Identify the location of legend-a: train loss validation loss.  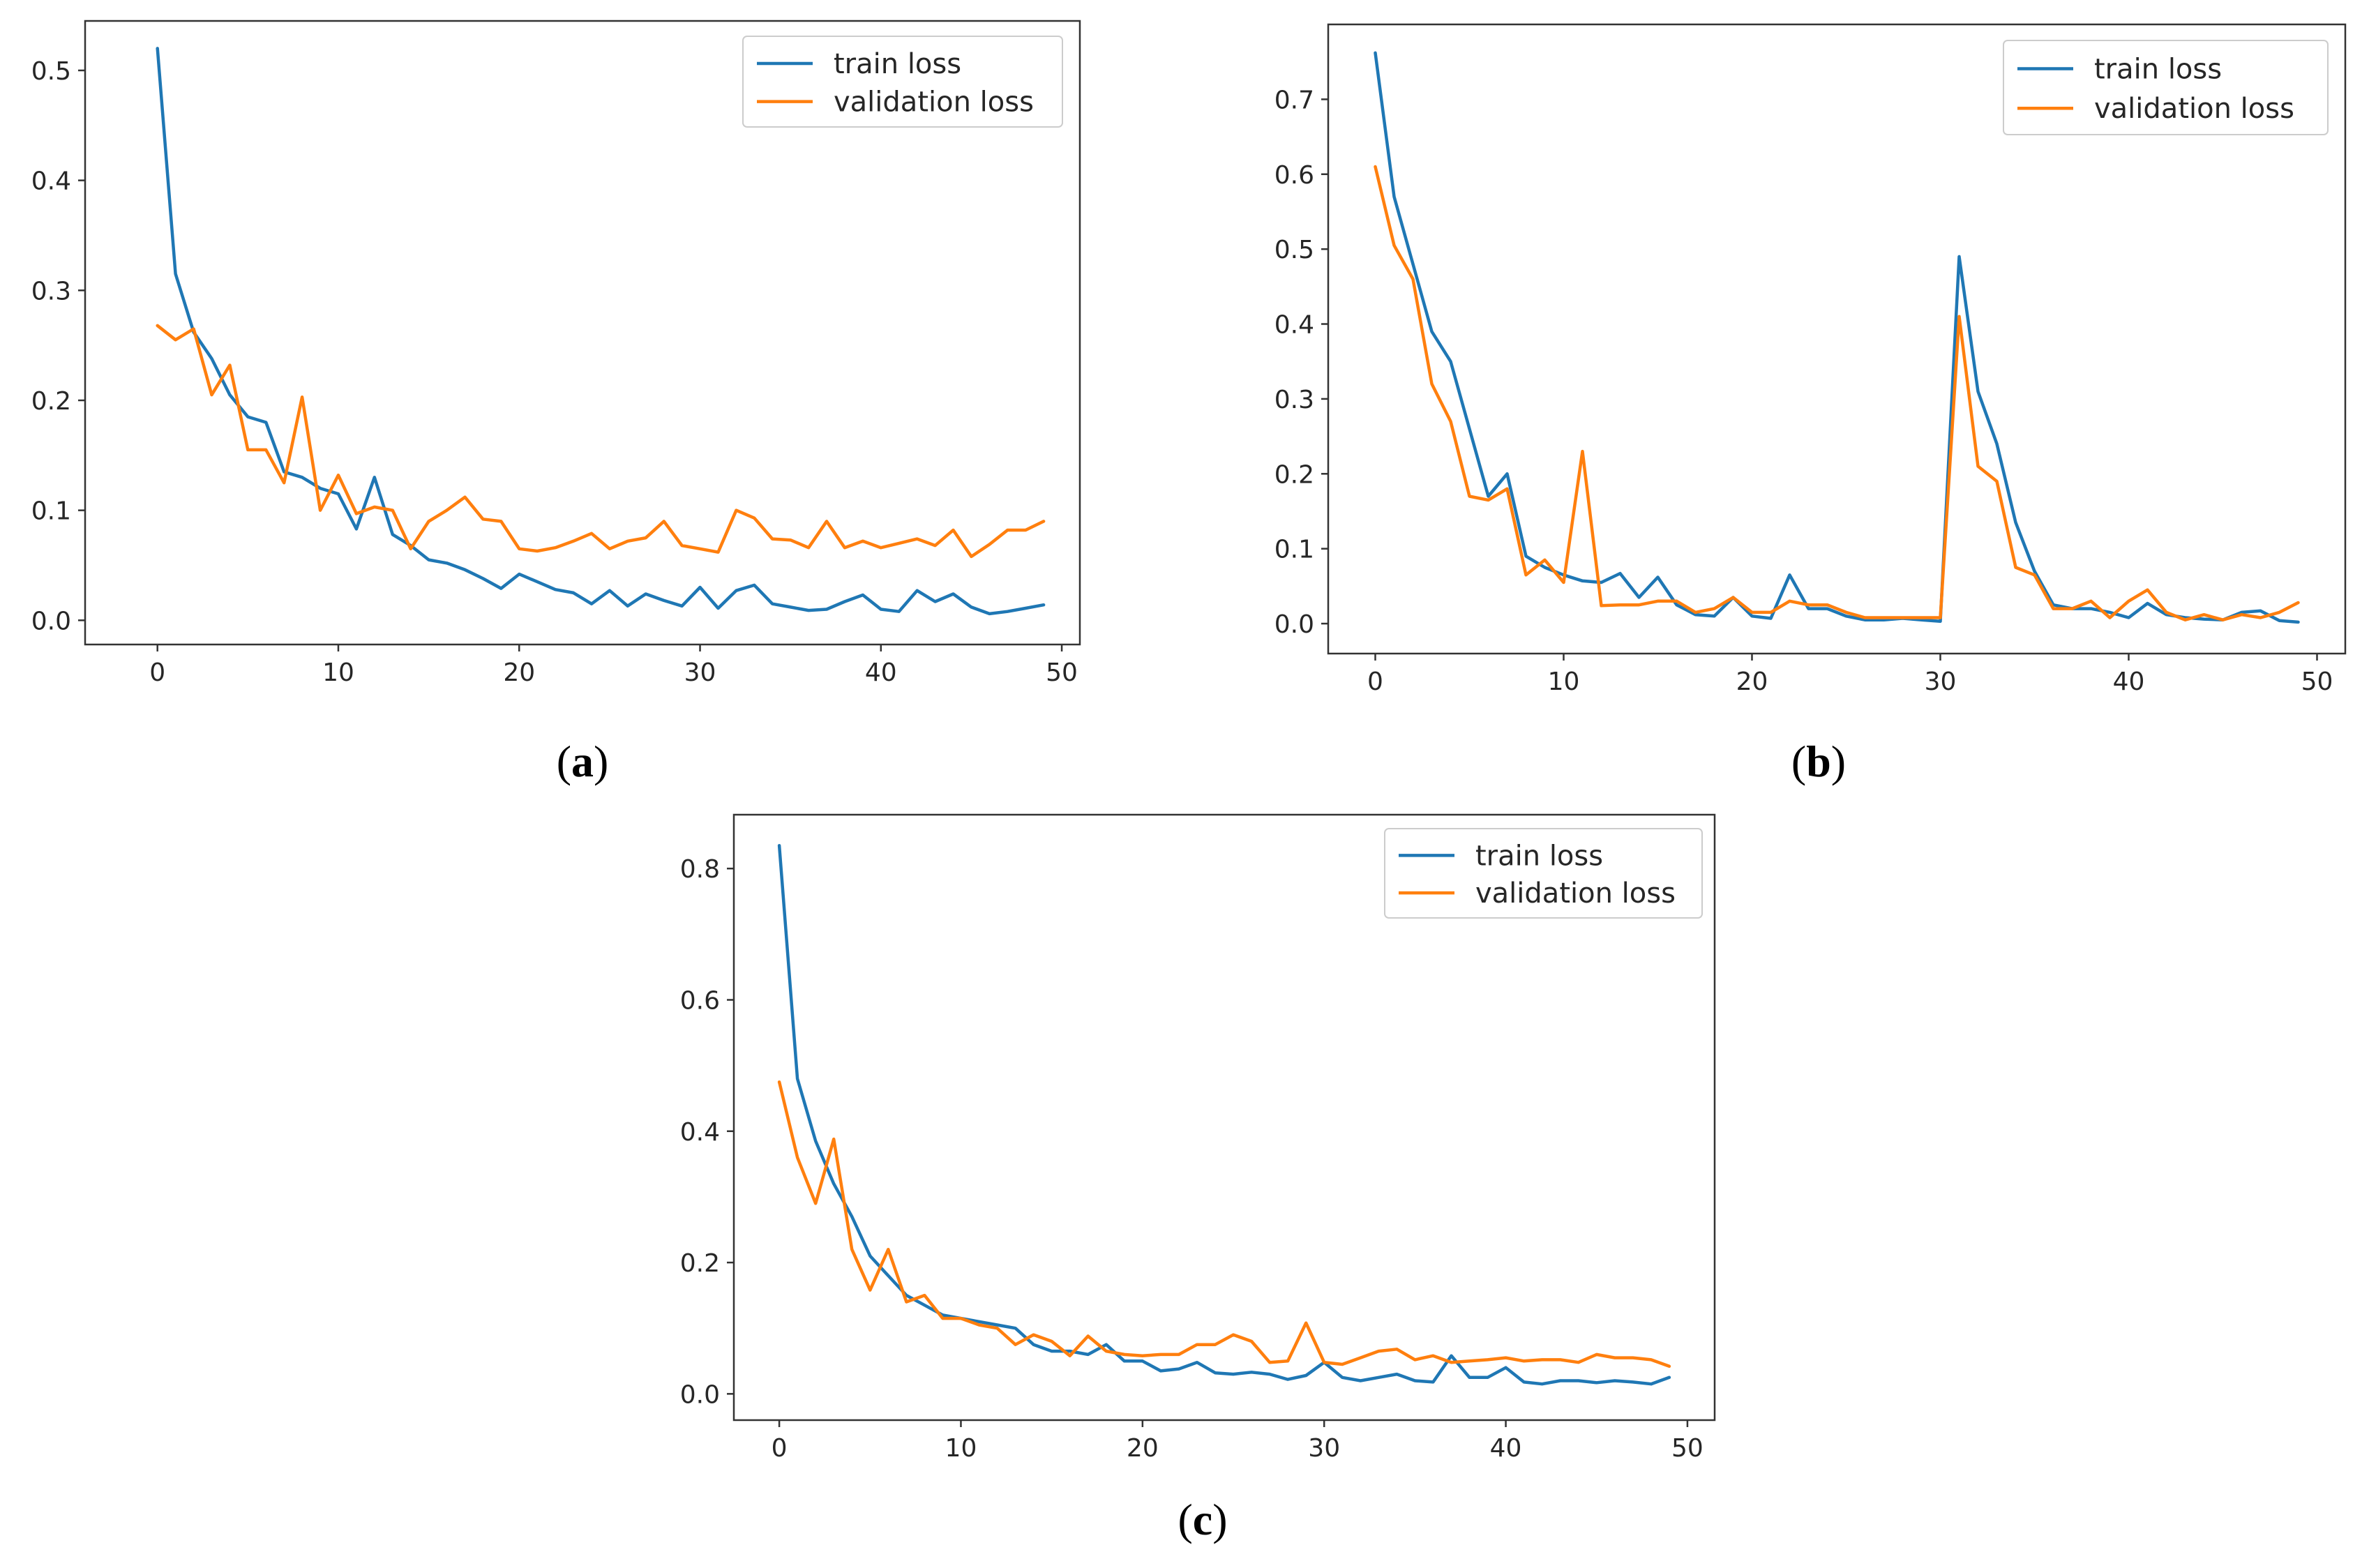
(903, 82).